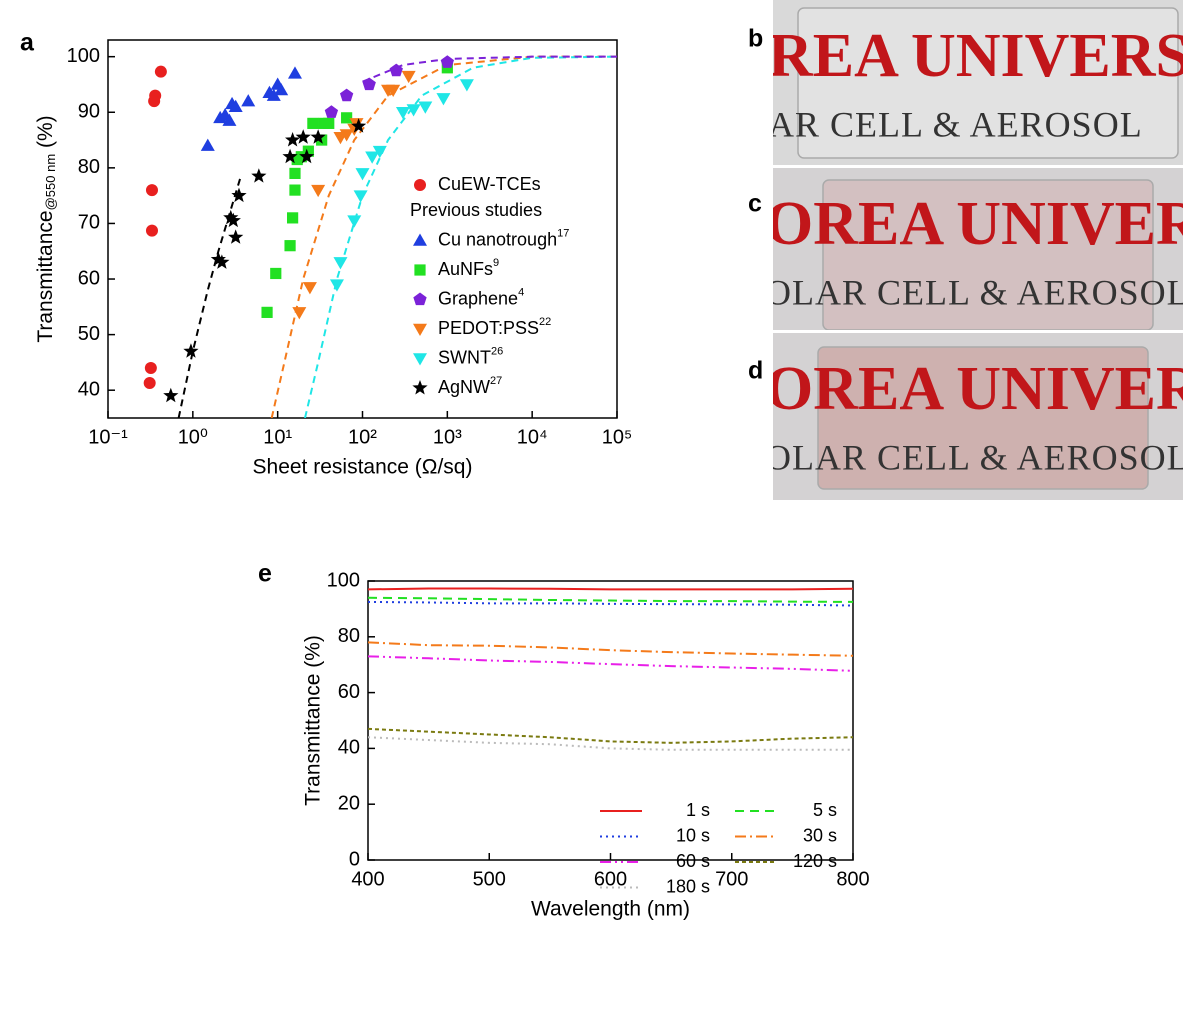 This screenshot has width=1183, height=1023. What do you see at coordinates (50, 182) in the screenshot?
I see `y-axis-label-subscript: @550 nm` at bounding box center [50, 182].